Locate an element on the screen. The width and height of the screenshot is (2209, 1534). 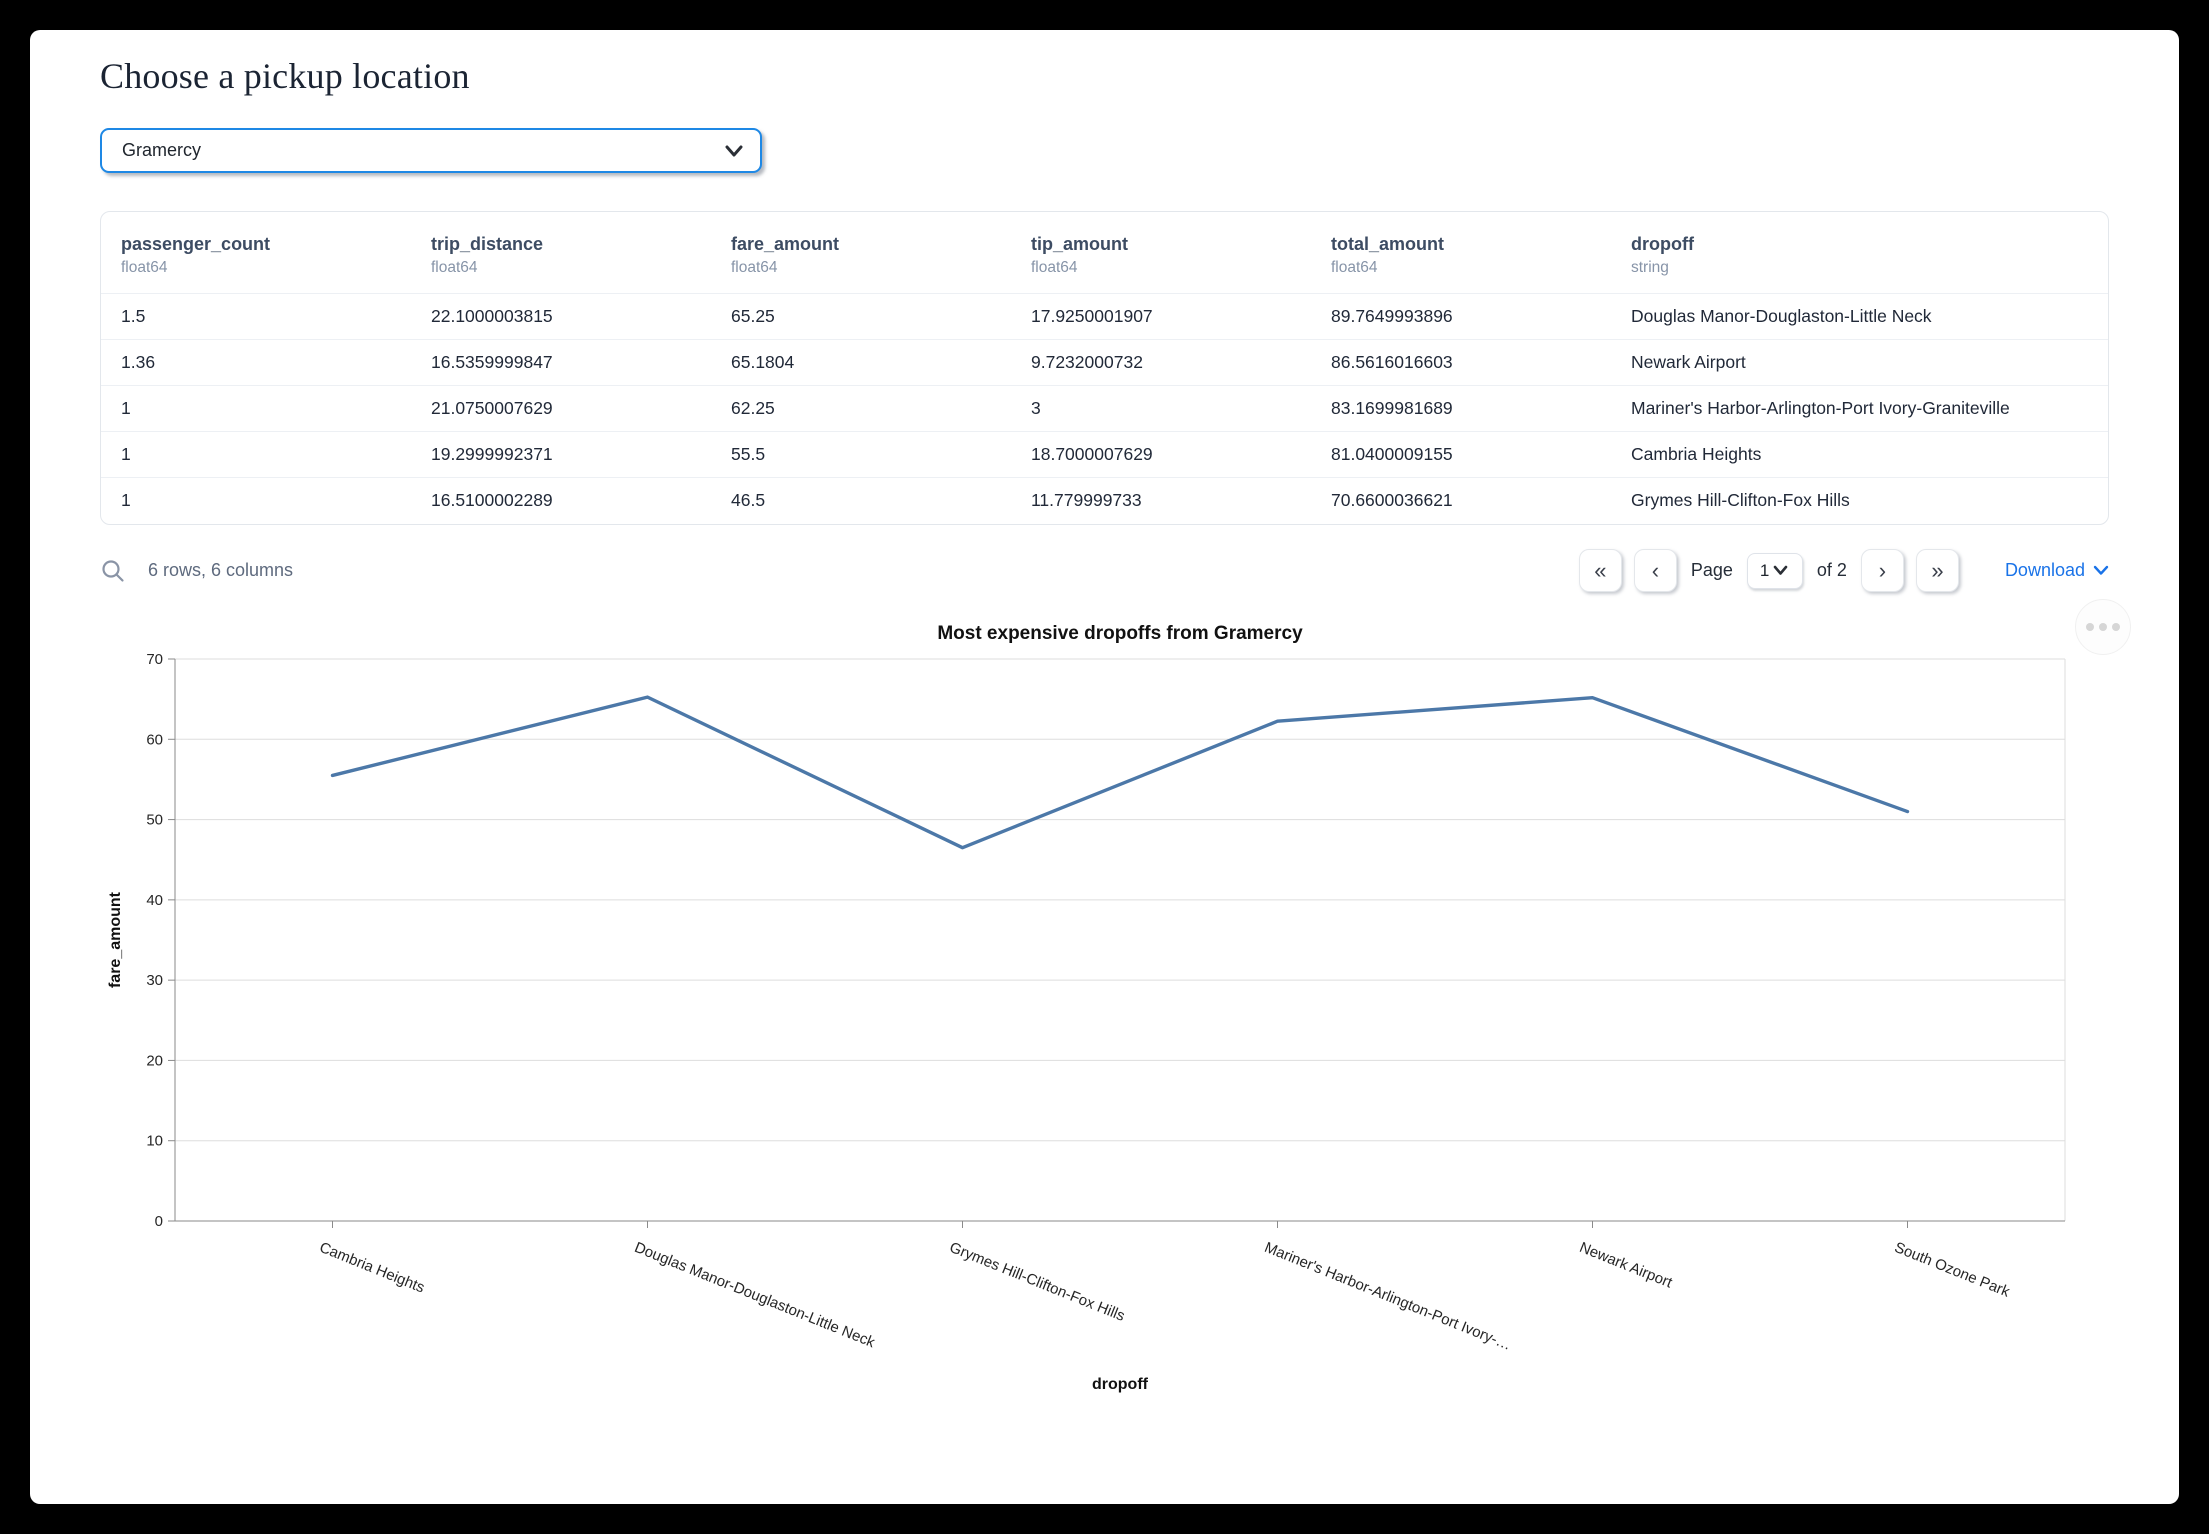
x-tick-label: Cambria Heights is located at coordinates (372, 1267).